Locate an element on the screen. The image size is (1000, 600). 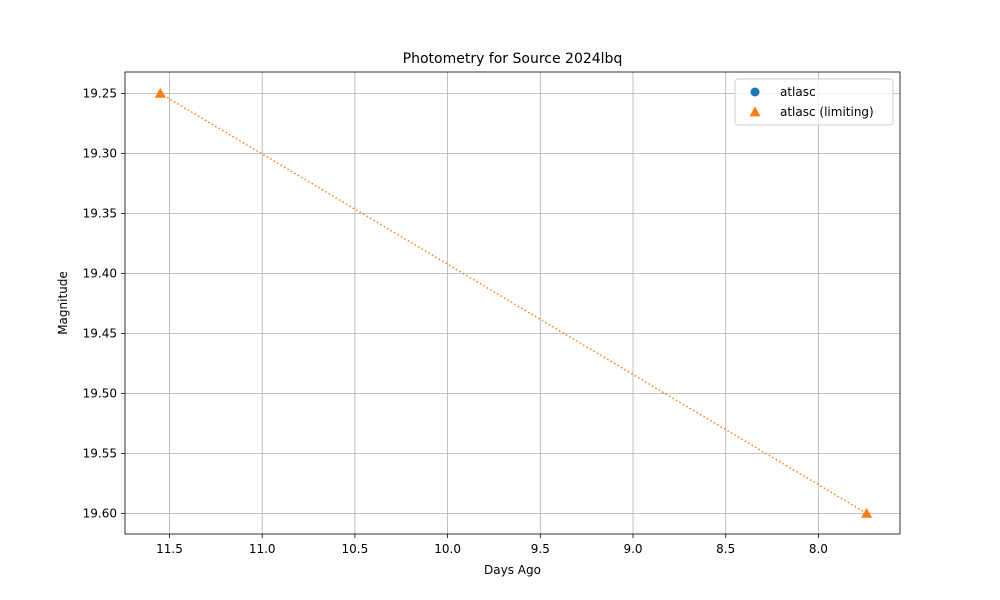
x-tick-label: 9.5 is located at coordinates (540, 549).